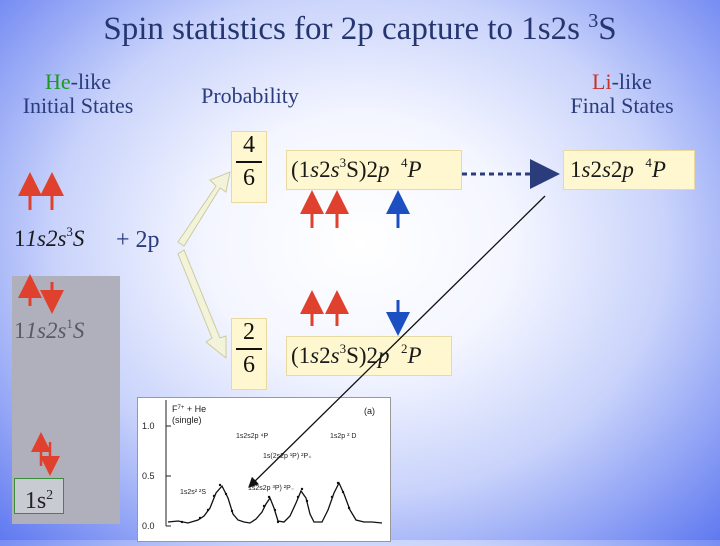 The height and width of the screenshot is (546, 720). What do you see at coordinates (335, 169) in the screenshot?
I see `quartet-s2: s` at bounding box center [335, 169].